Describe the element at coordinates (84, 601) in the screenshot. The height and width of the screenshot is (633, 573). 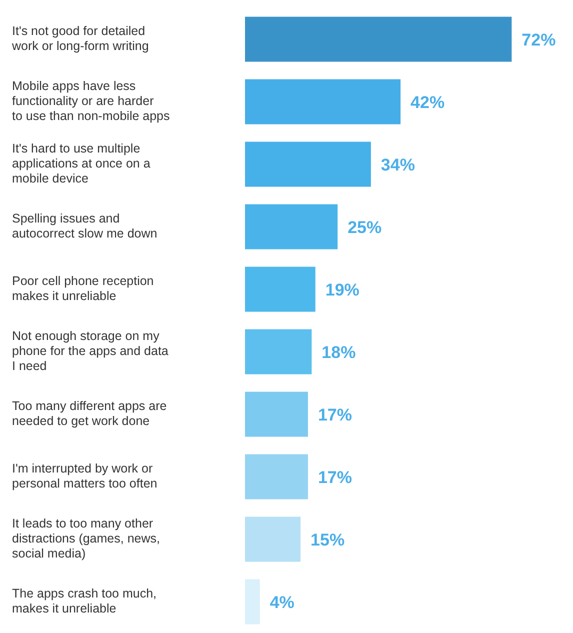
I see `y-tick-label: The apps crash too much, makes it unreliable` at that location.